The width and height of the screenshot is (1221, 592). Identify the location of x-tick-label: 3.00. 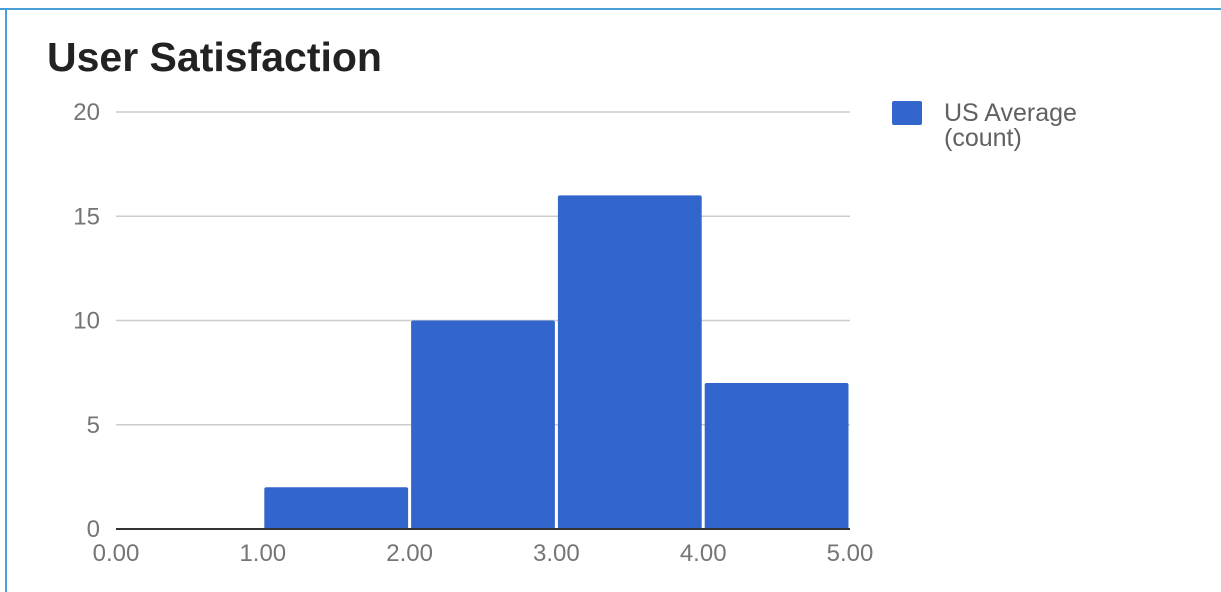
(556, 553).